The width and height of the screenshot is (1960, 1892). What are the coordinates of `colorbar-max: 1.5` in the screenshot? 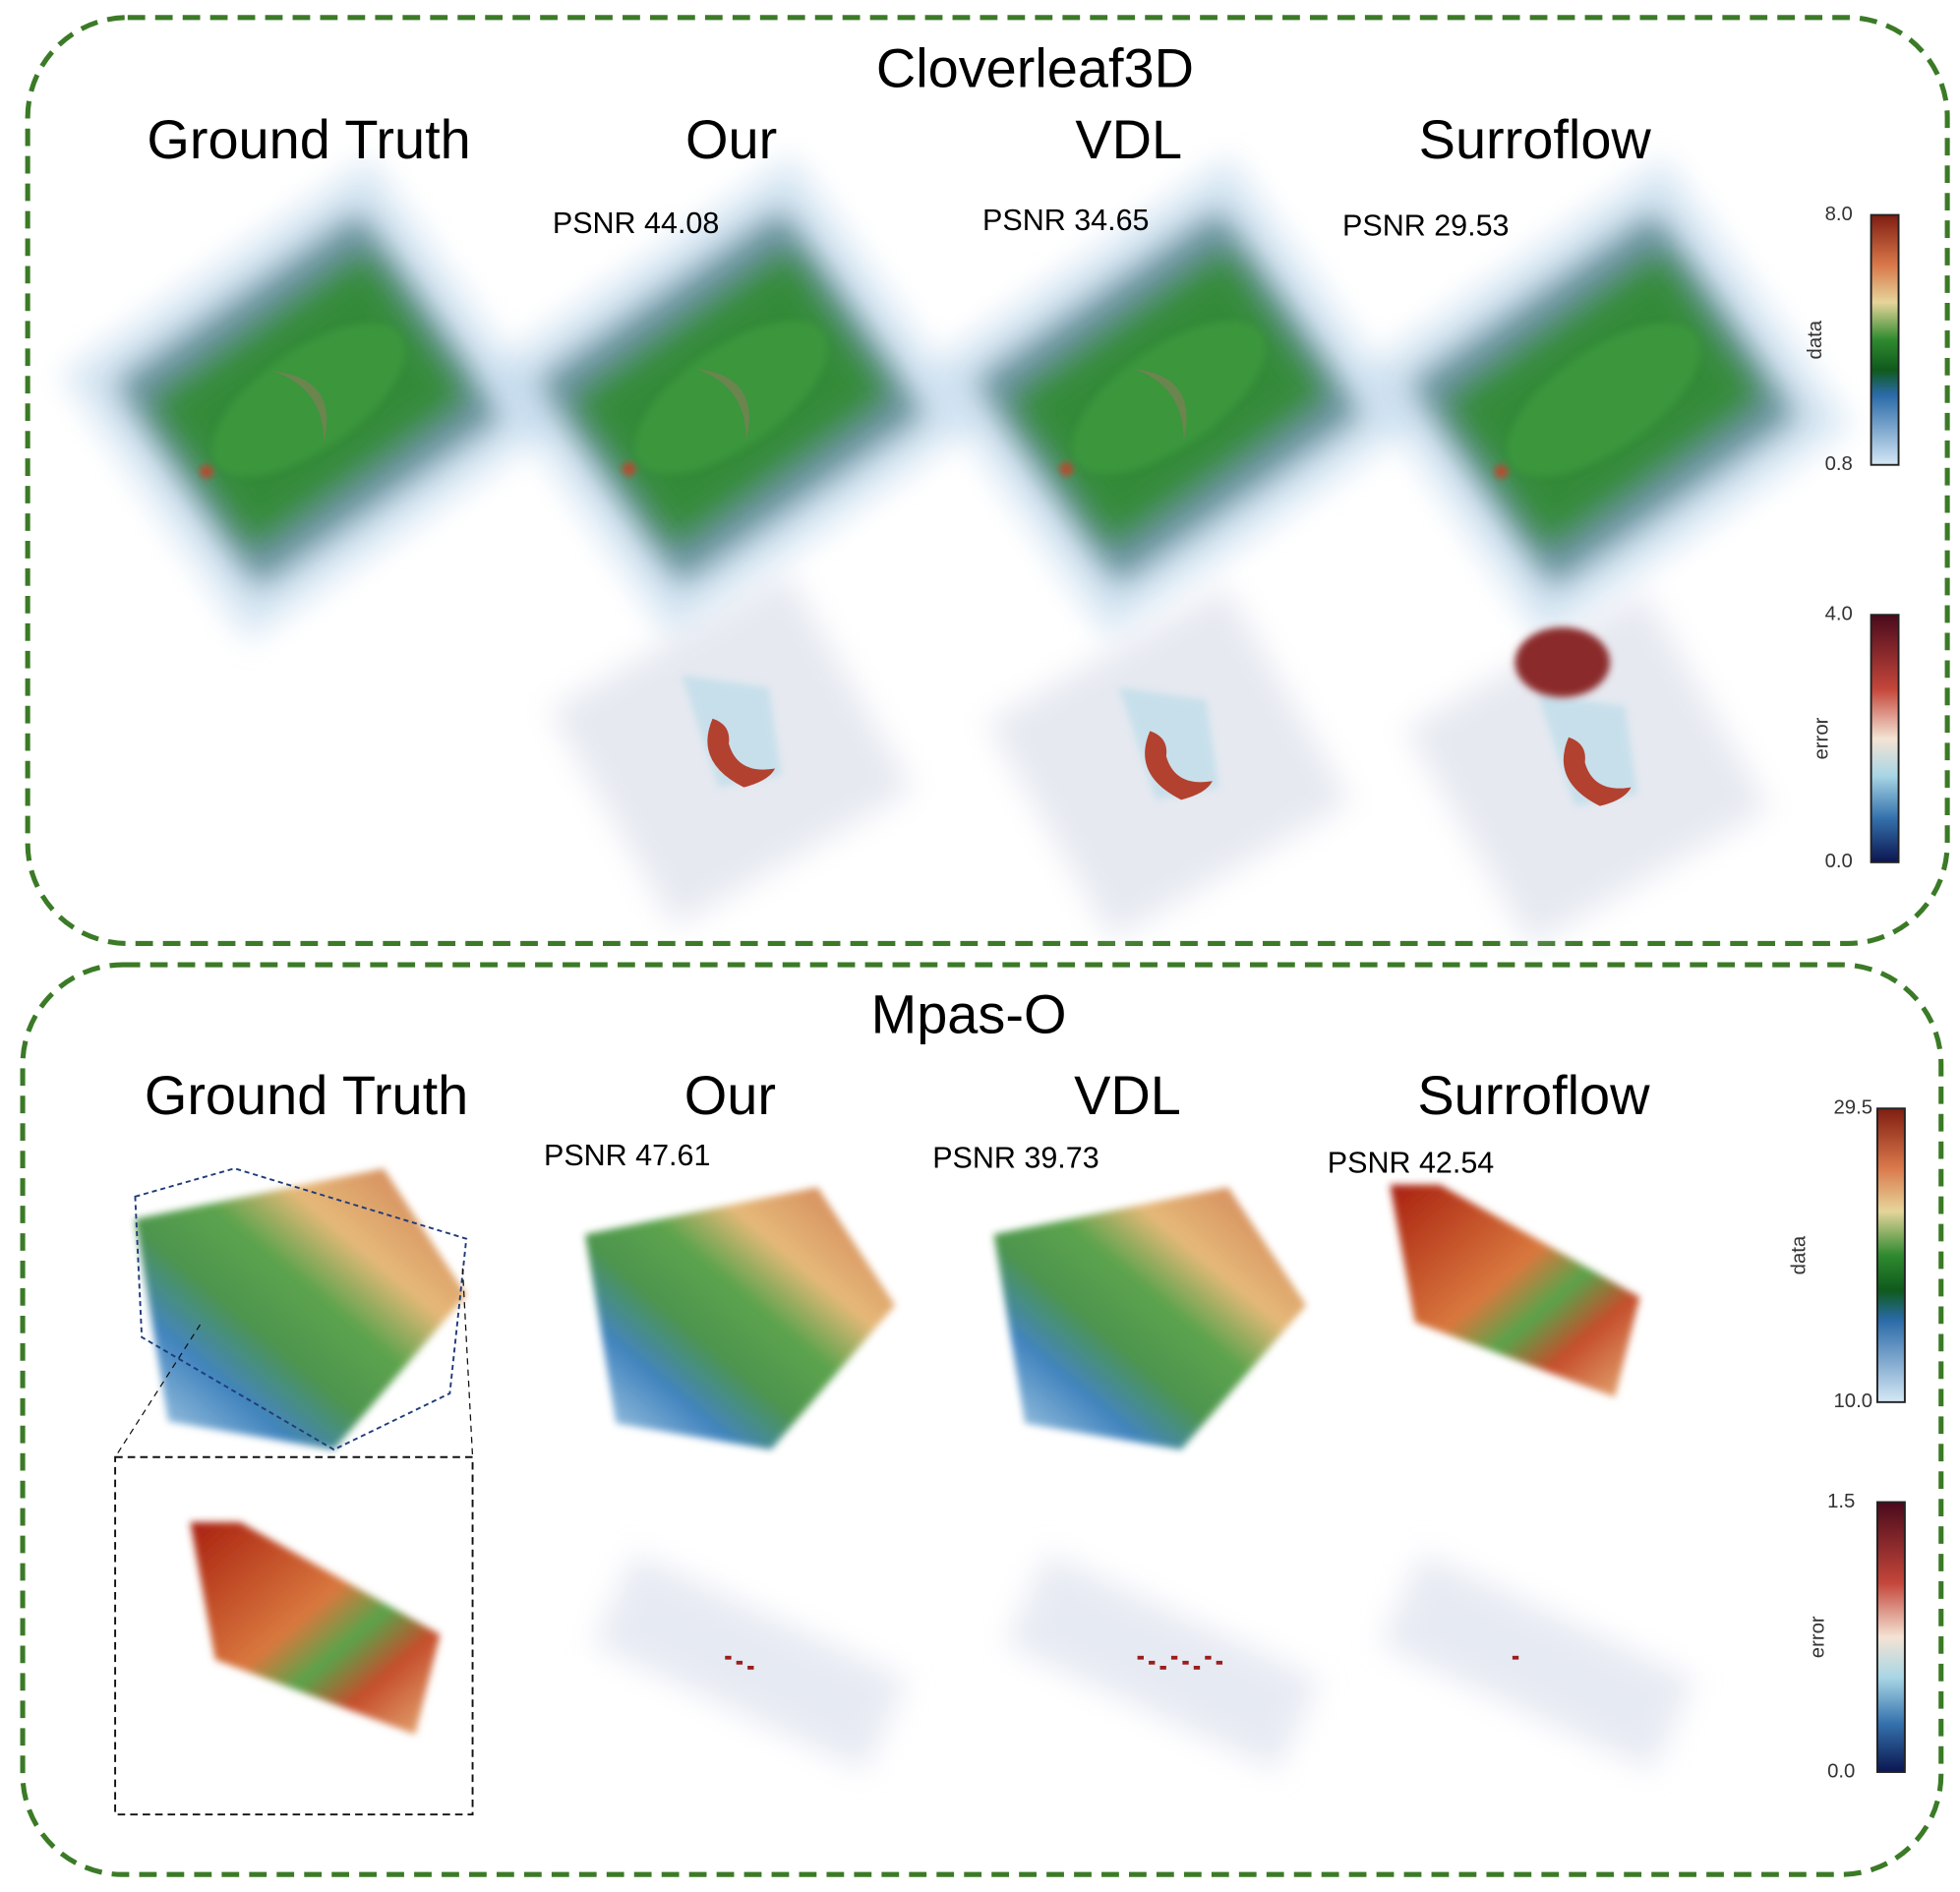 It's located at (1841, 1501).